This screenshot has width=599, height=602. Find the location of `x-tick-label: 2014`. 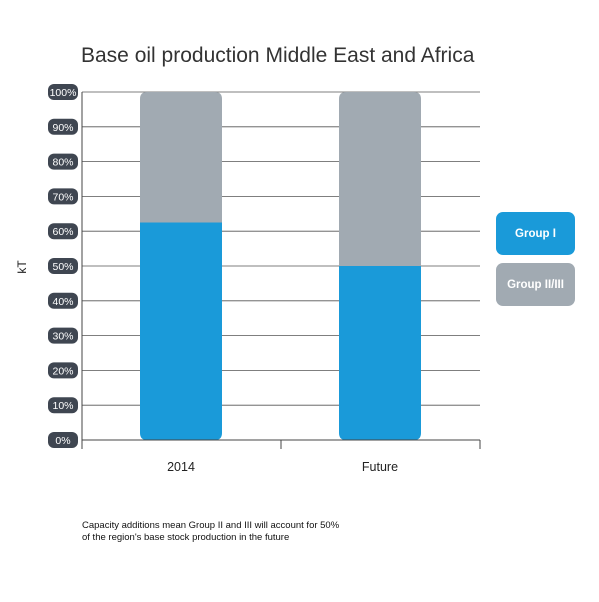

x-tick-label: 2014 is located at coordinates (181, 467).